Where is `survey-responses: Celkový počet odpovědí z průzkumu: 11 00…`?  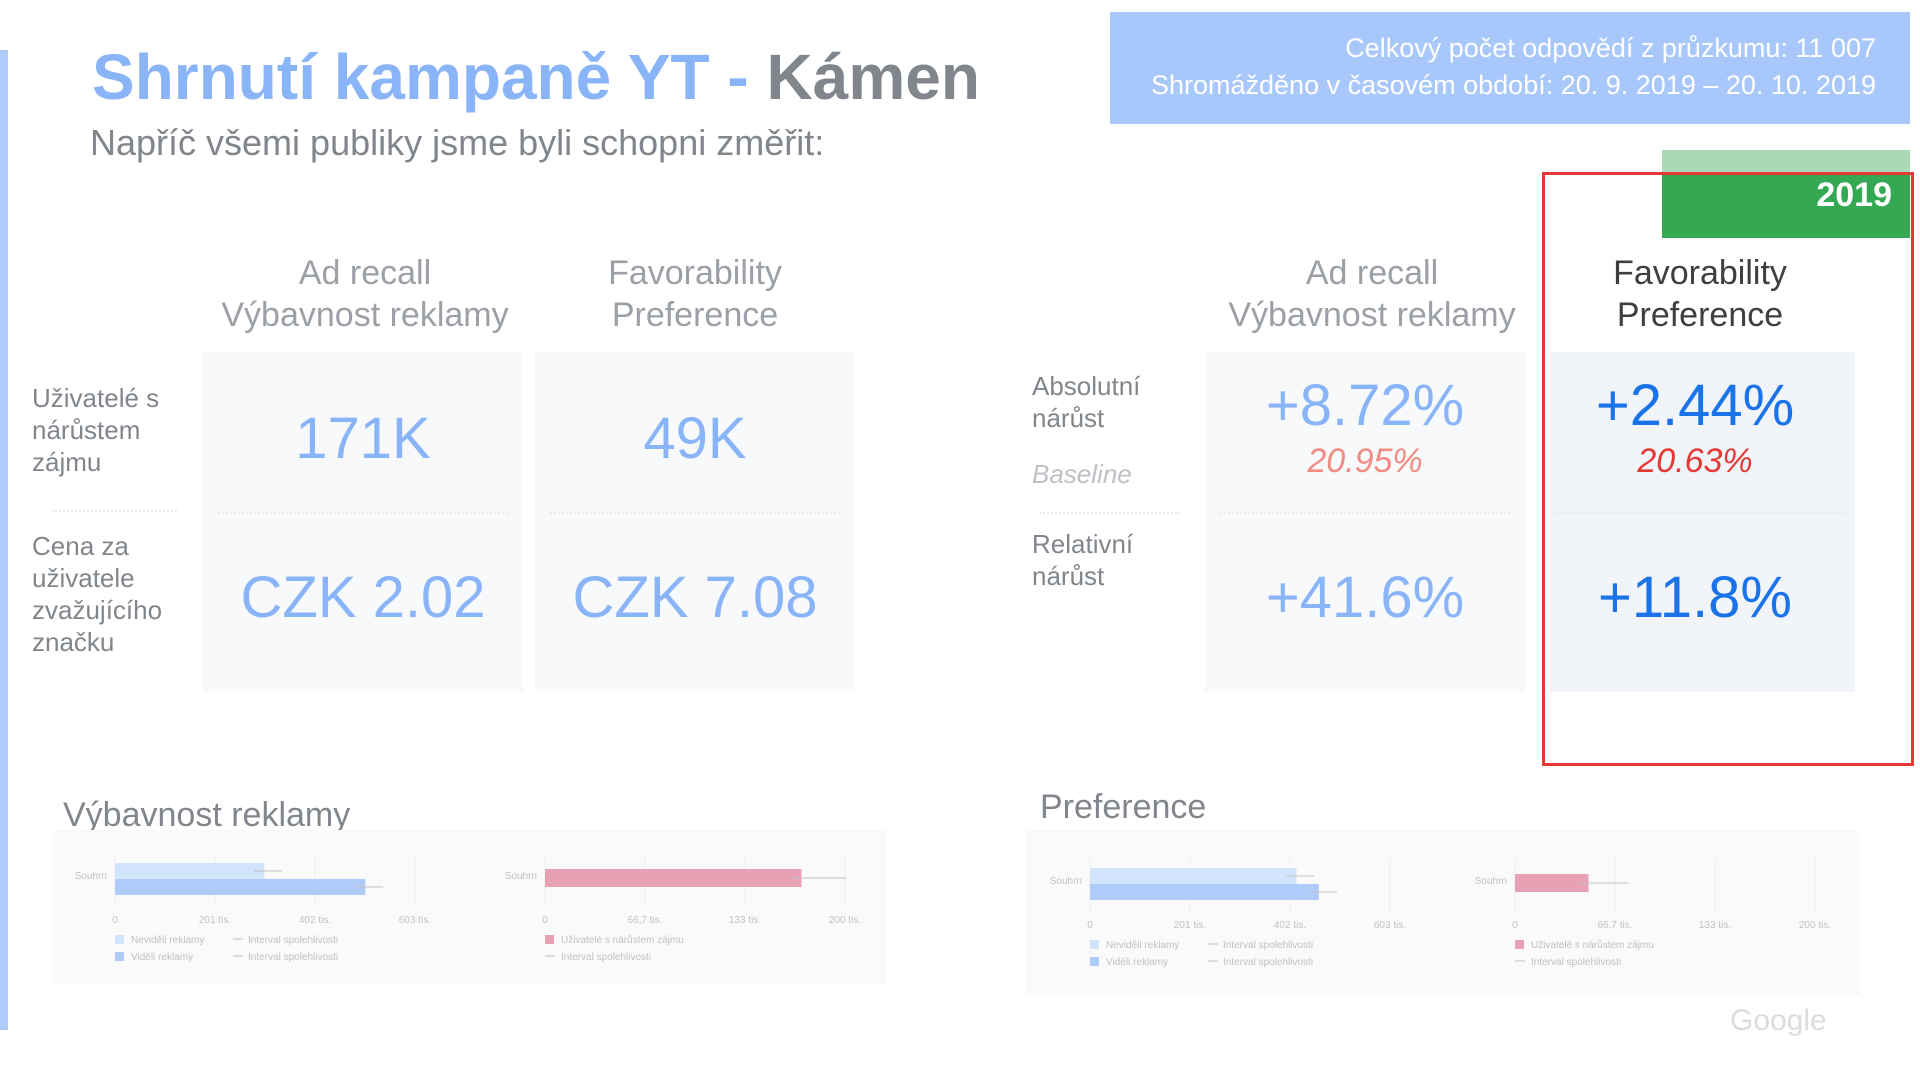
survey-responses: Celkový počet odpovědí z průzkumu: 11 00… is located at coordinates (1610, 48).